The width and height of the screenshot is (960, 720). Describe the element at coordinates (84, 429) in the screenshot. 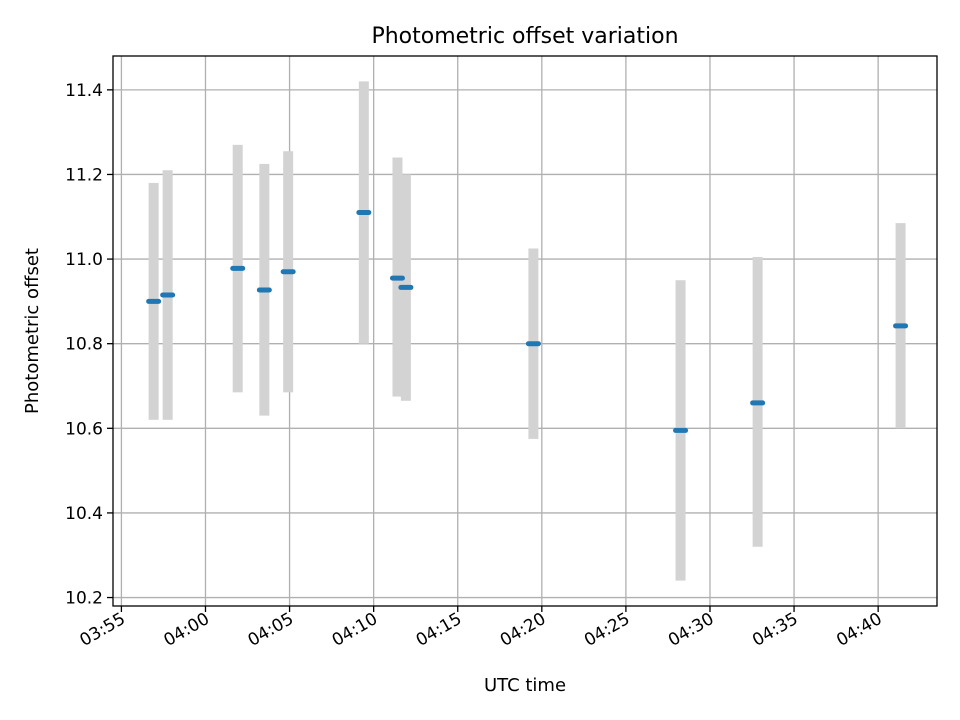

I see `y-tick-label: 10.6` at that location.